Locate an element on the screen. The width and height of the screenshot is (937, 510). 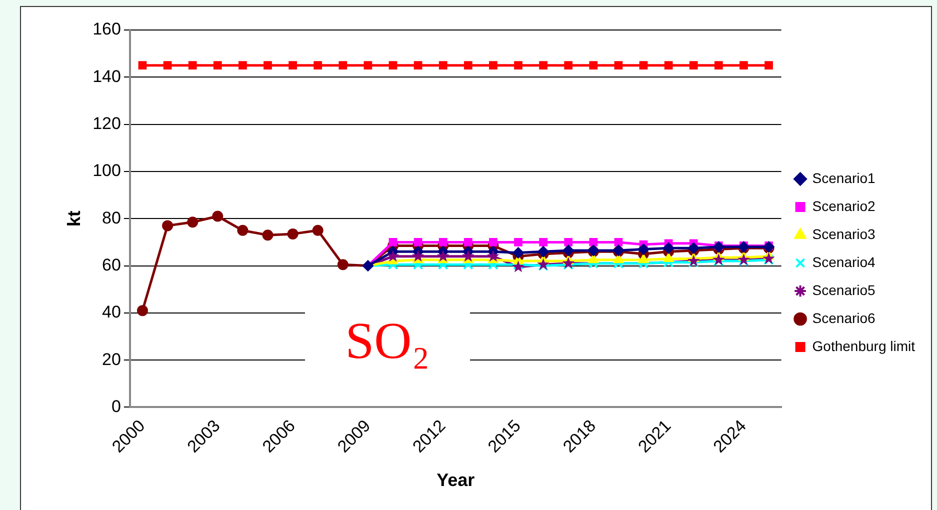
y-tick-label: 160 is located at coordinates (106, 29).